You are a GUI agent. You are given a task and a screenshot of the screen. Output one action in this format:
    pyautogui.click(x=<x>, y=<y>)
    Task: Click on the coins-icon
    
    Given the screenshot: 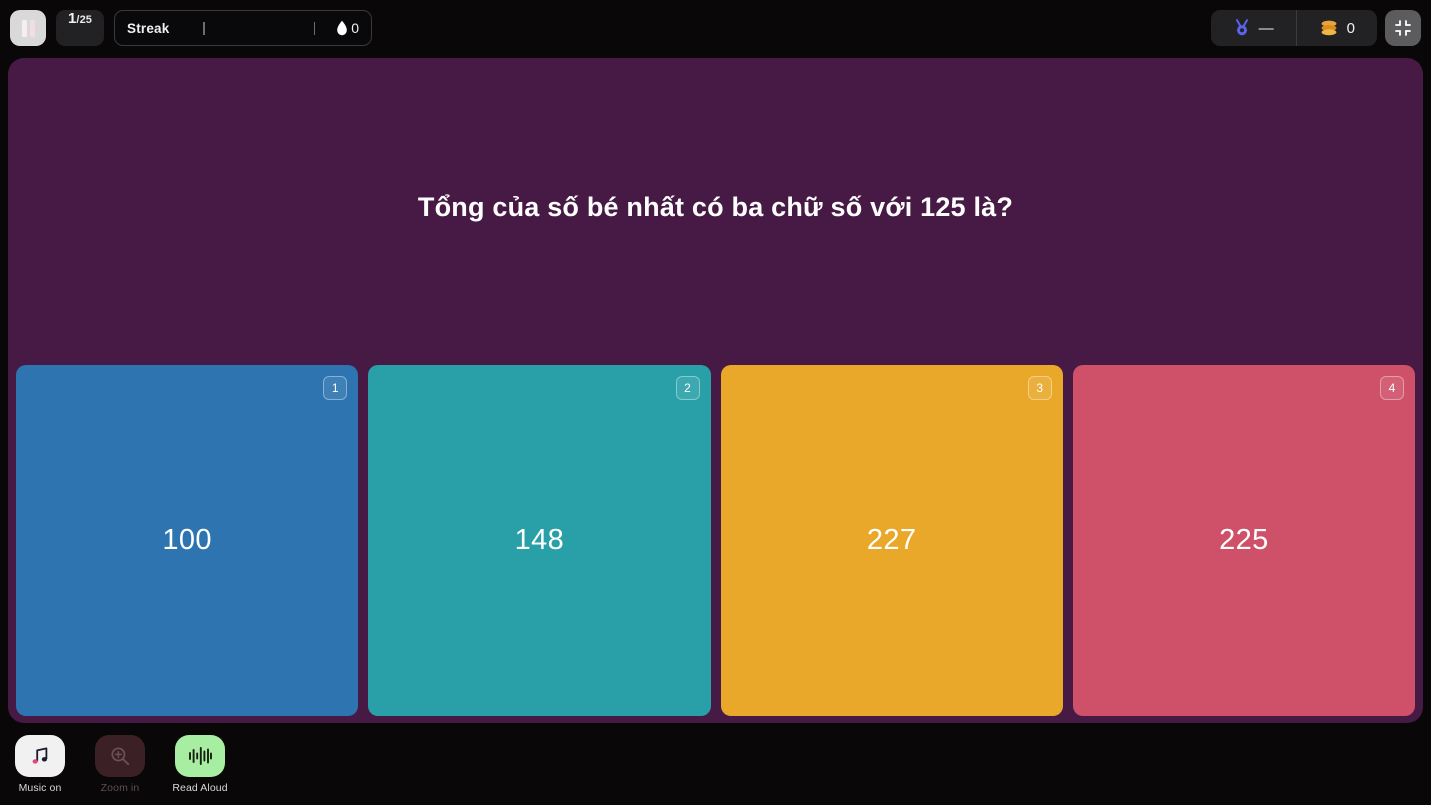 What is the action you would take?
    pyautogui.click(x=1329, y=28)
    